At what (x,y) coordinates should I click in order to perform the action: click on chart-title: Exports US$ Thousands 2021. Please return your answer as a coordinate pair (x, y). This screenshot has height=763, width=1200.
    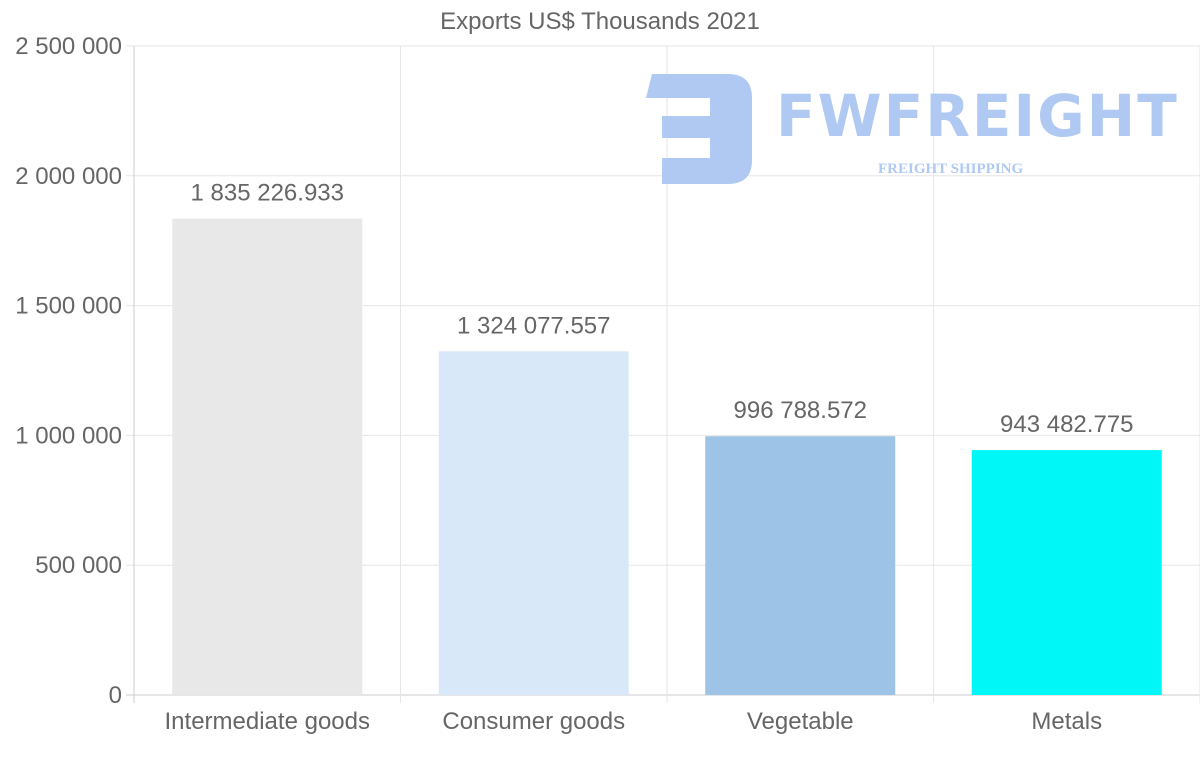
    Looking at the image, I should click on (600, 21).